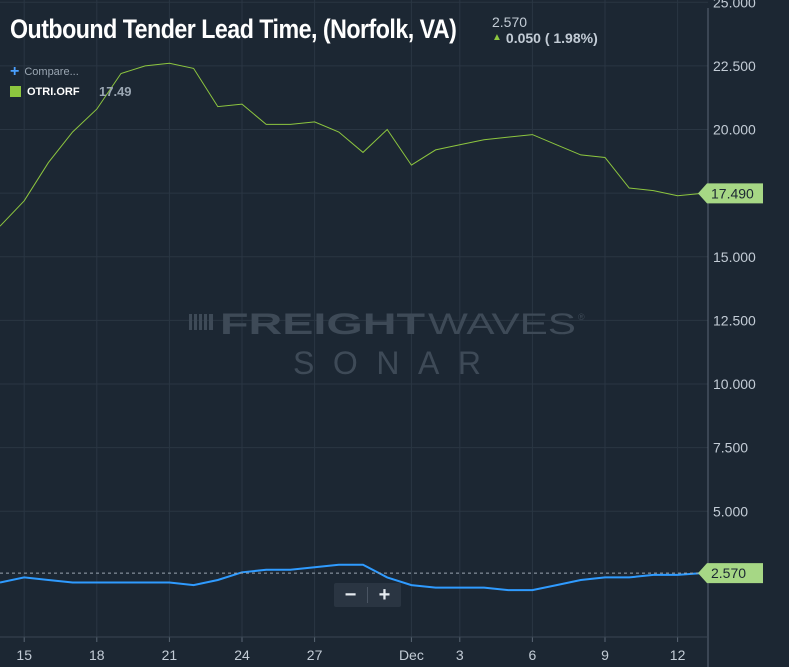  I want to click on y-tick-label: 12.500, so click(734, 320).